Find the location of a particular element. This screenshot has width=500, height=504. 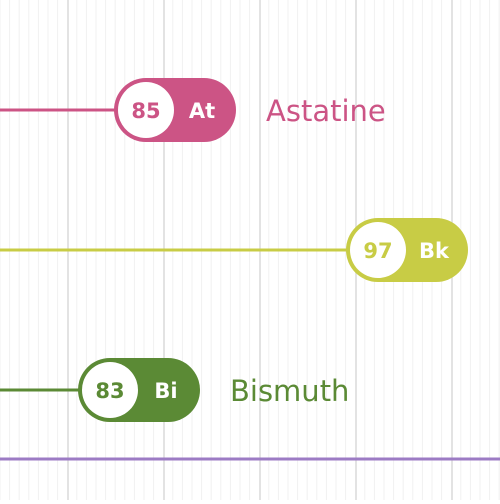

atomic-number-label: 97 is located at coordinates (377, 251).